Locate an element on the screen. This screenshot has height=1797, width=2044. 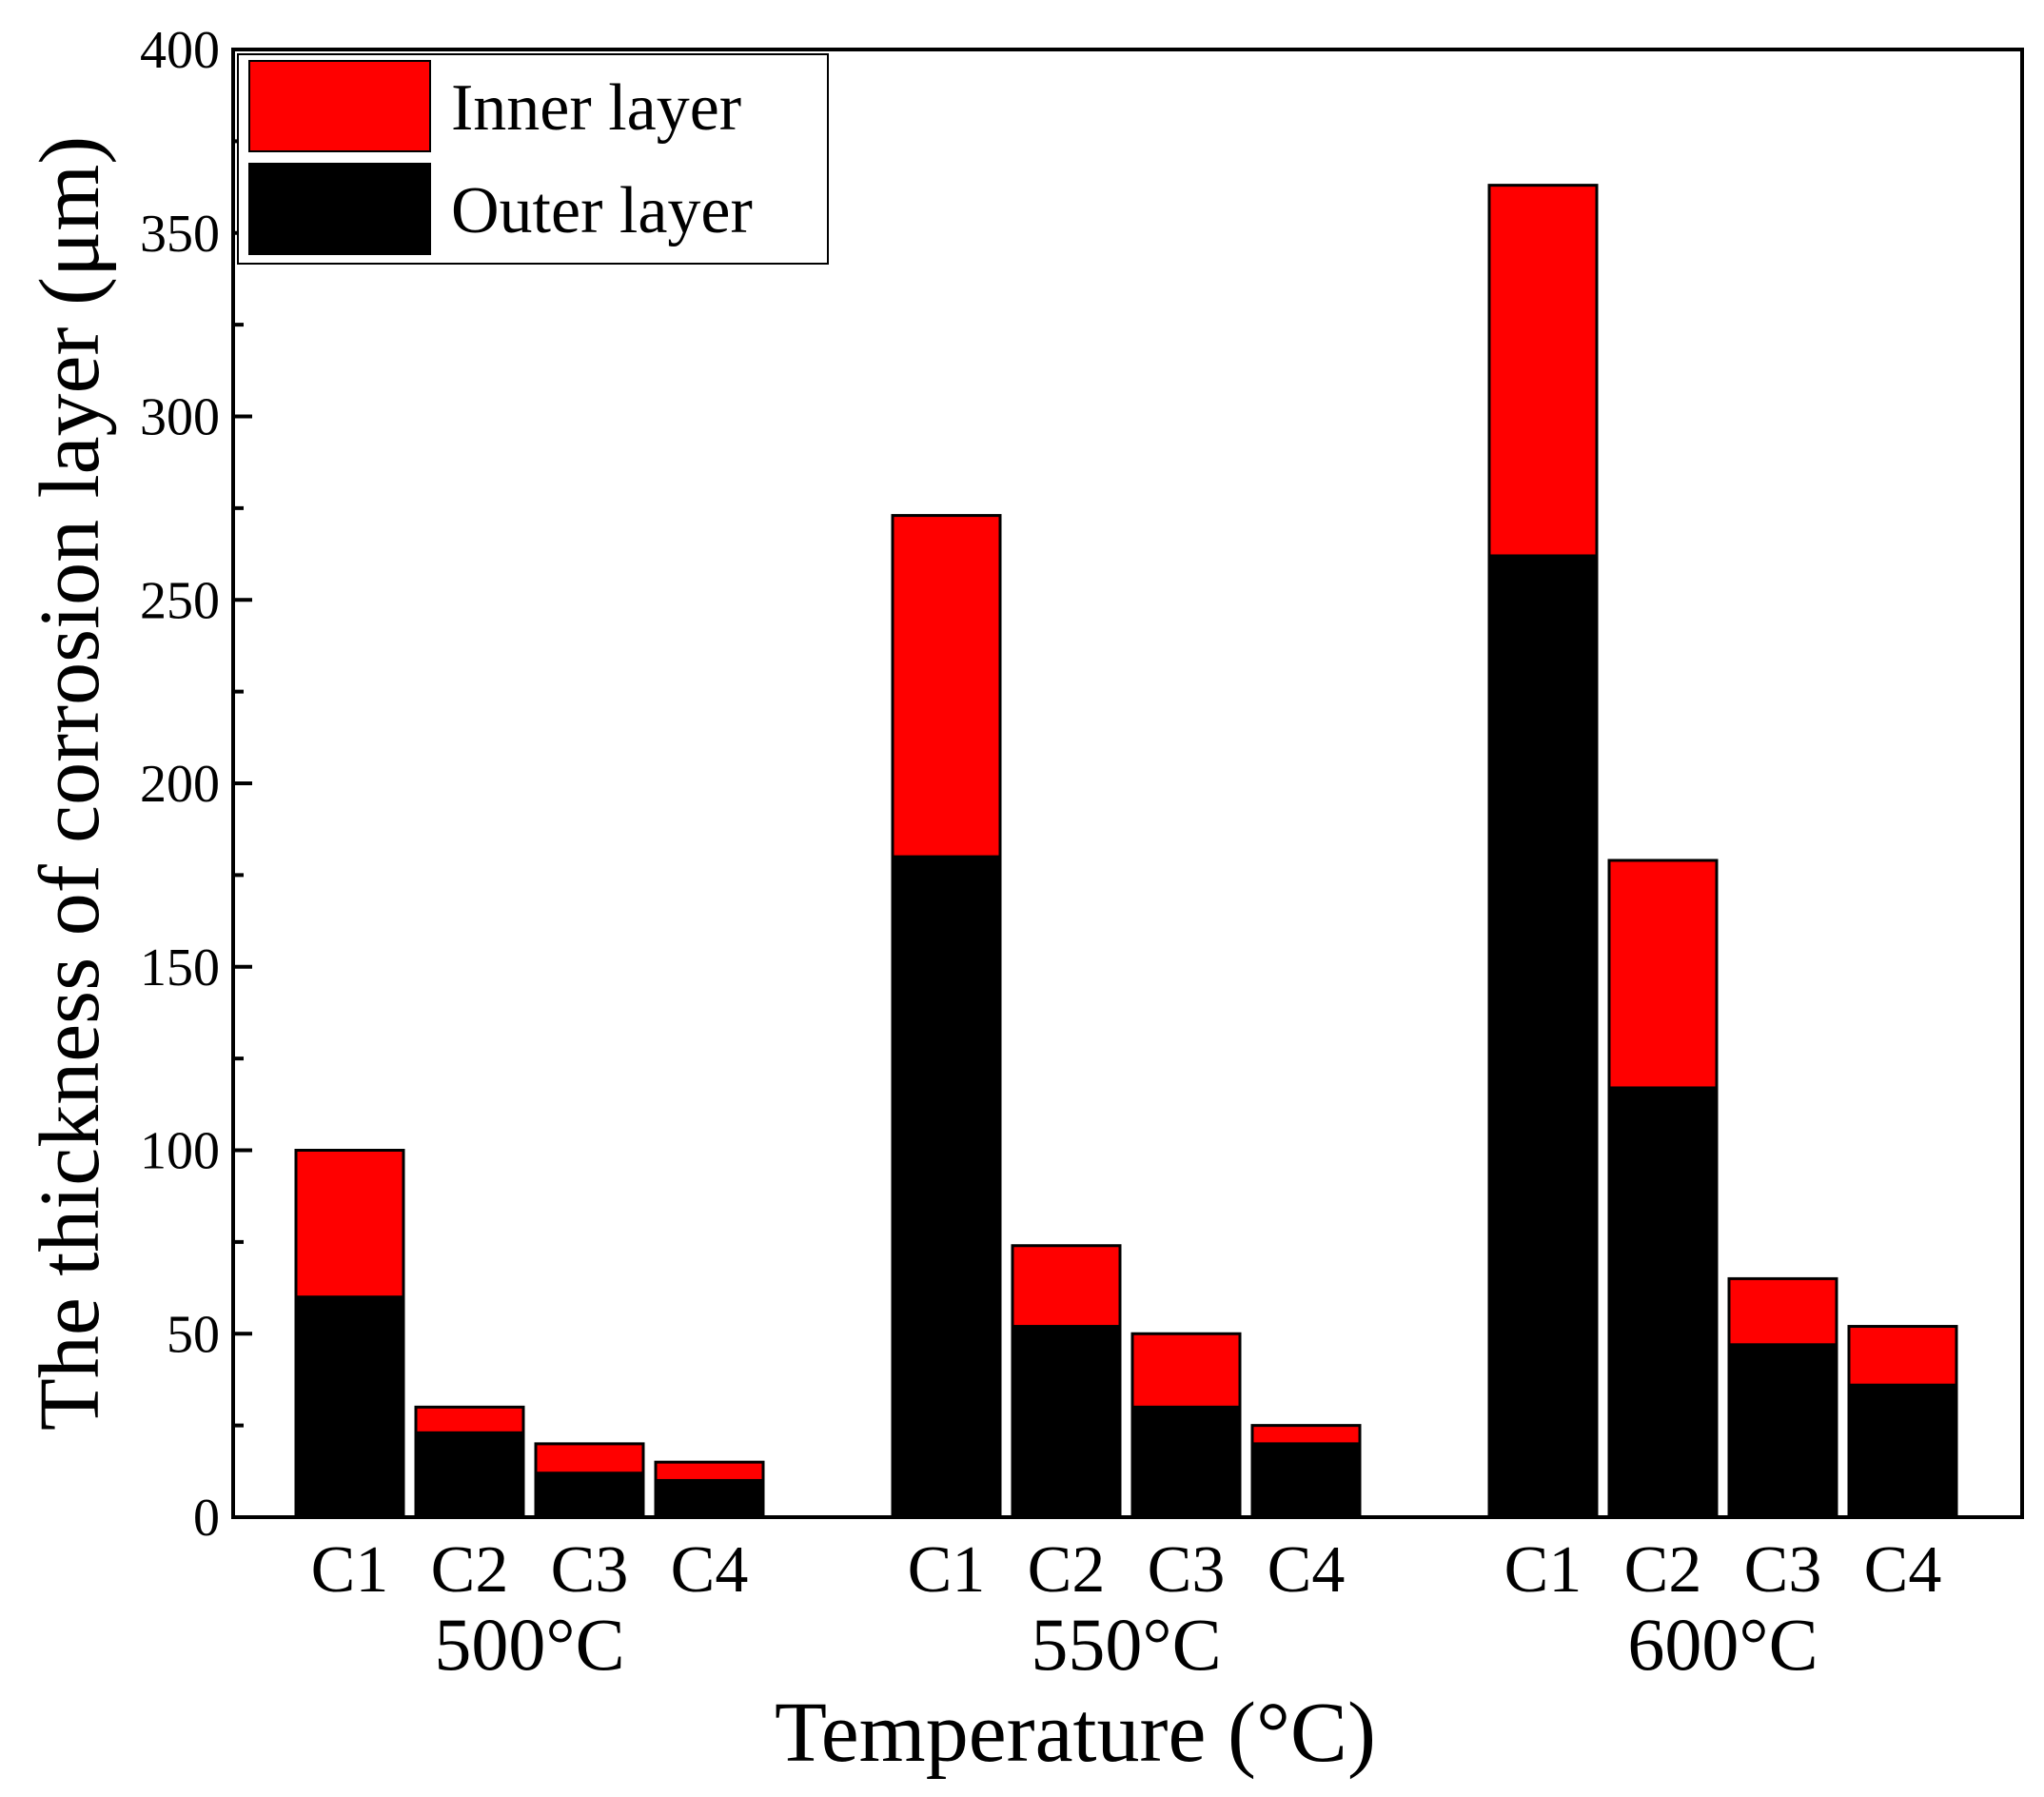
legend-label-outer-layer: Outer layer is located at coordinates (602, 211).